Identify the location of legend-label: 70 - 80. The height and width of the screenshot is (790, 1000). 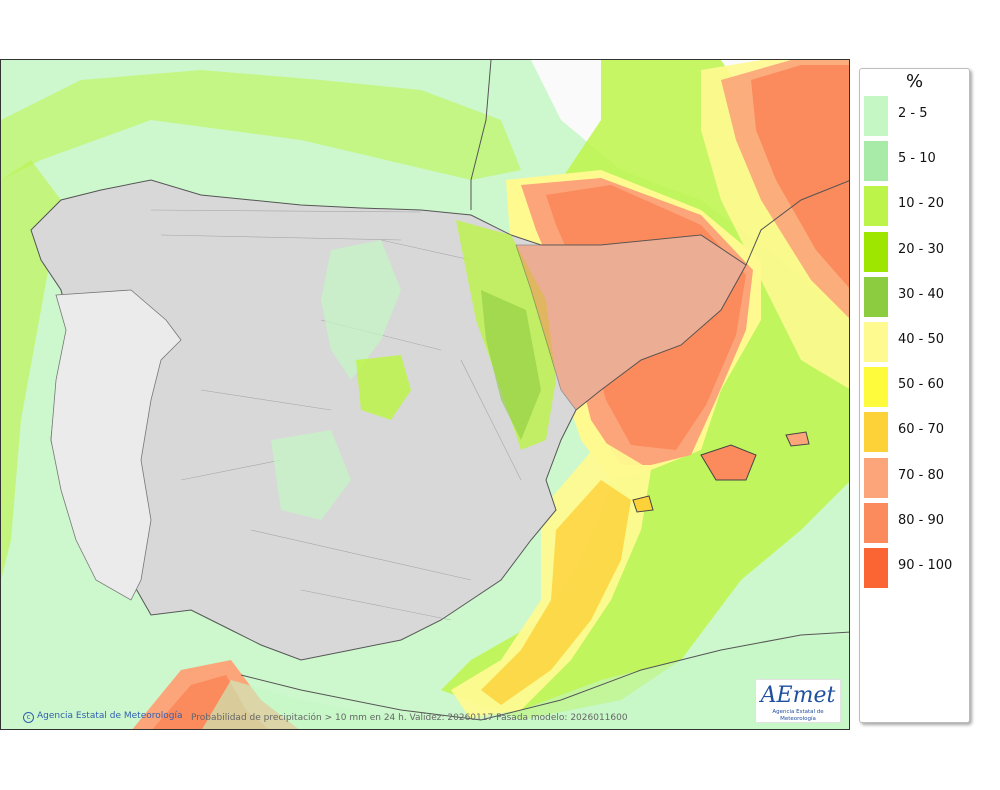
(921, 475).